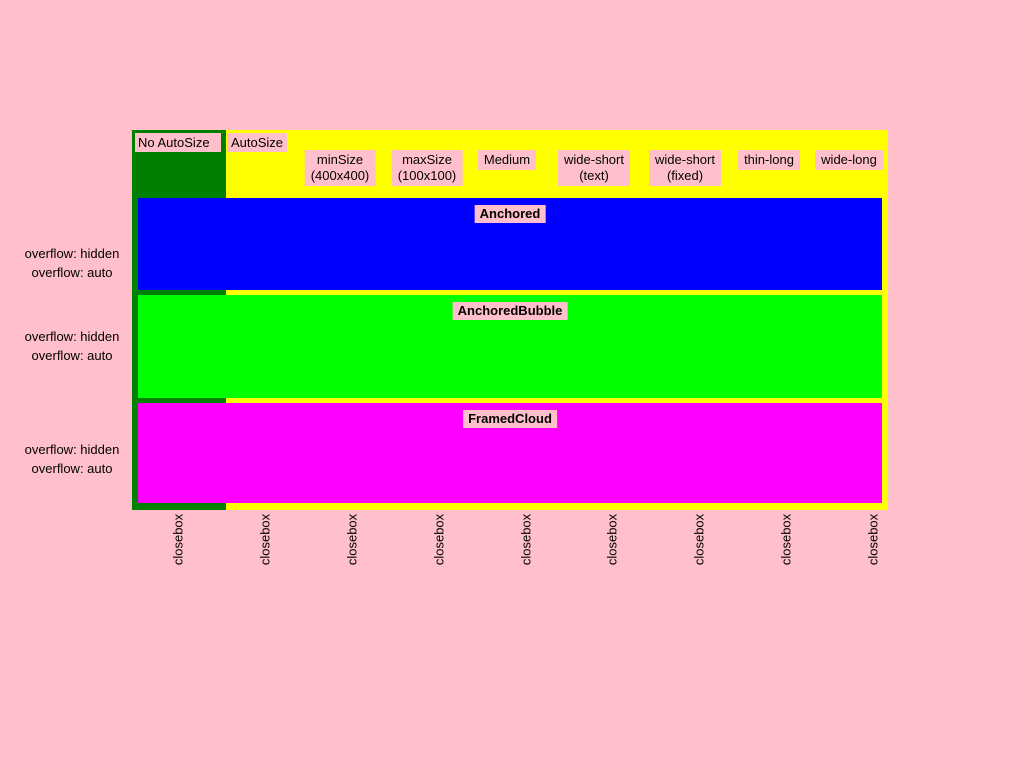 The image size is (1024, 768). Describe the element at coordinates (510, 453) in the screenshot. I see `framedcloud-row: FramedCloud` at that location.